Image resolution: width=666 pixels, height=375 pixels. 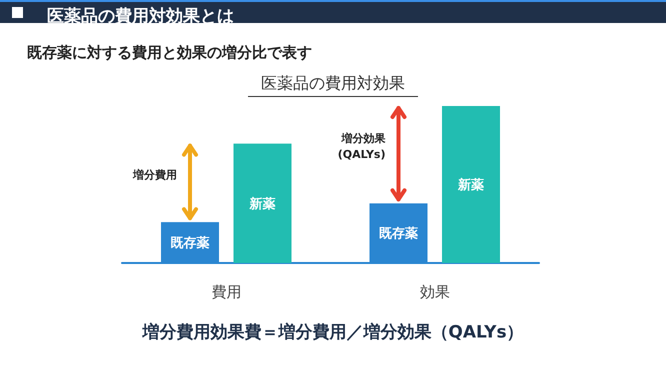 I want to click on annotation: 増分効果 (QALYs), so click(x=362, y=147).